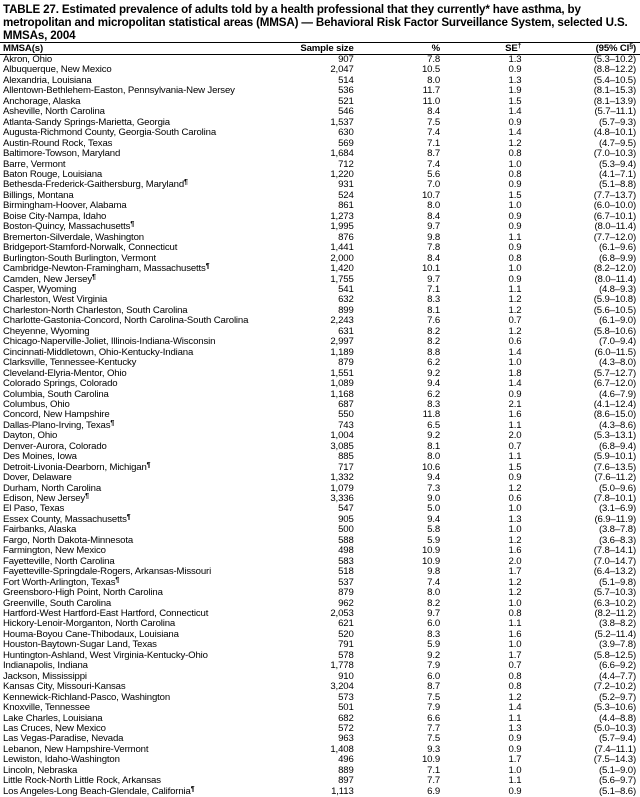 The height and width of the screenshot is (797, 640). What do you see at coordinates (82, 780) in the screenshot?
I see `mmsa-name: Little Rock-North Little Rock, Arkansas` at bounding box center [82, 780].